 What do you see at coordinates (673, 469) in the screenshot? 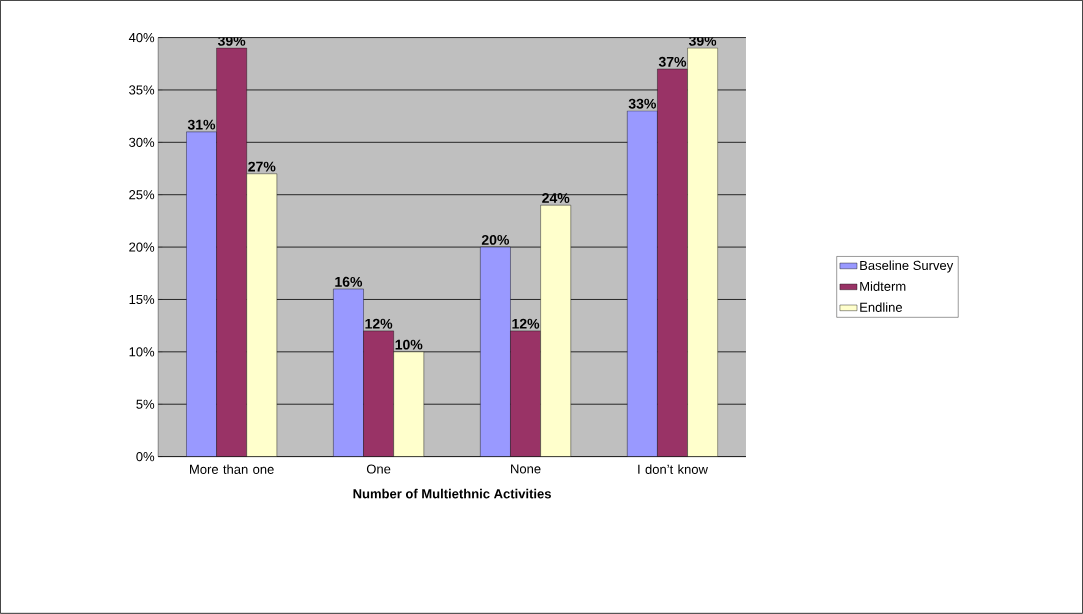
I see `x-tick-label: I don’t know` at bounding box center [673, 469].